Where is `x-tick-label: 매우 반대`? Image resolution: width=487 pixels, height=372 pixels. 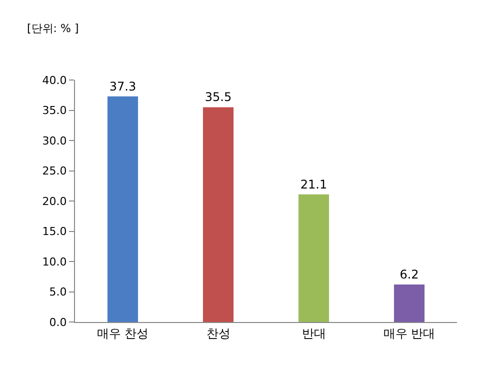
x-tick-label: 매우 반대 is located at coordinates (409, 333).